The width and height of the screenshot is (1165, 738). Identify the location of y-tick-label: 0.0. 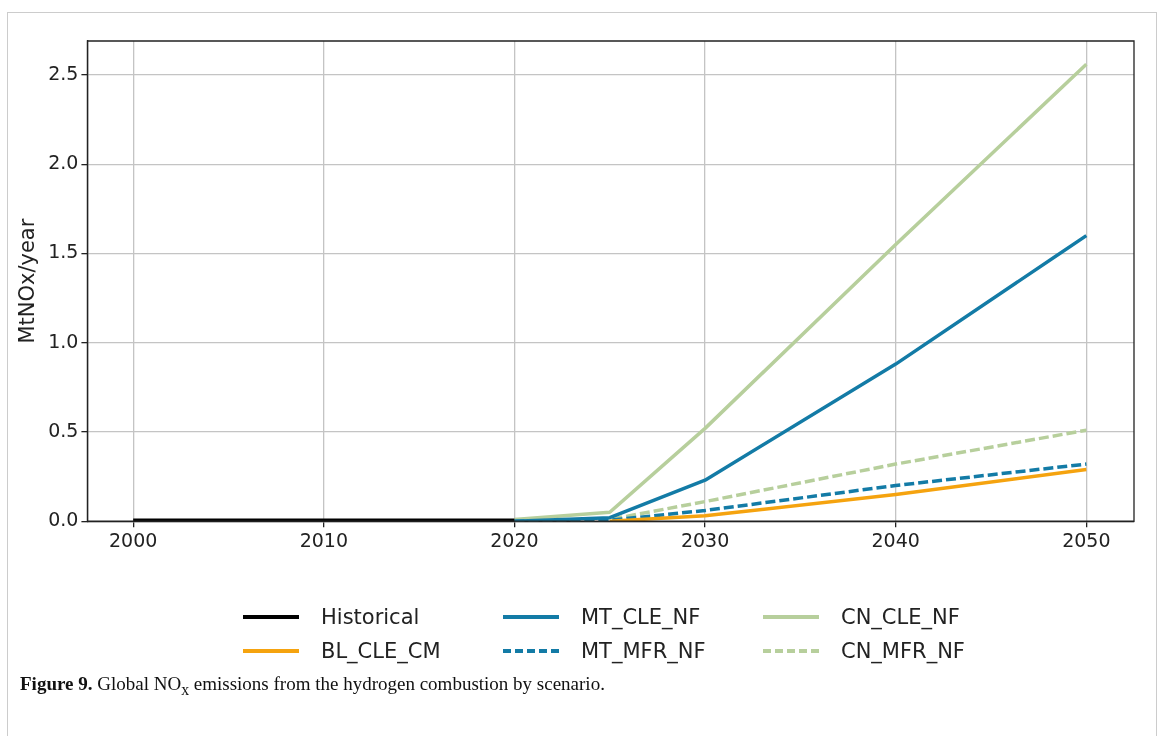
(63, 519).